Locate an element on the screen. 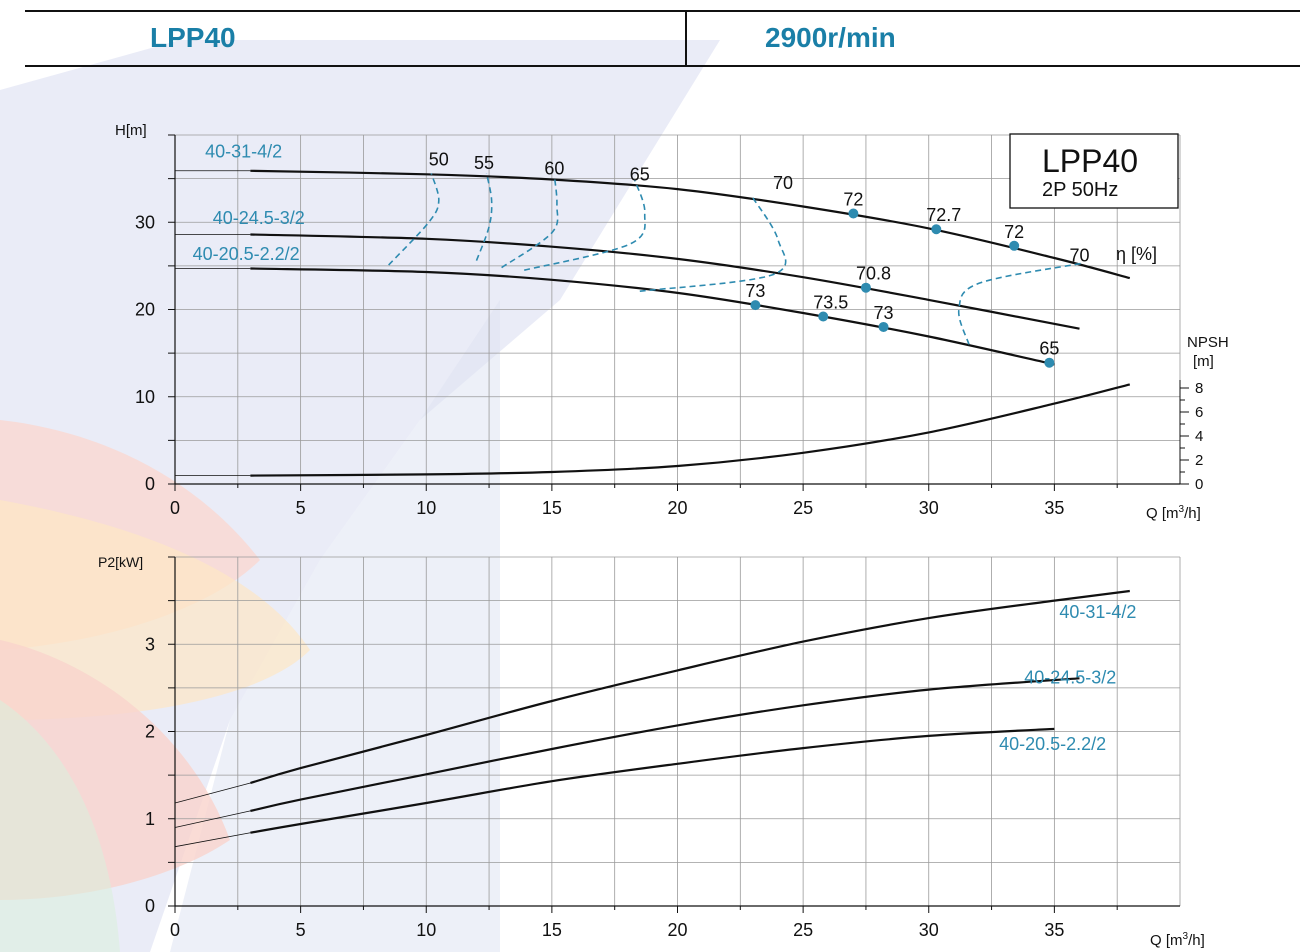 Image resolution: width=1303 pixels, height=952 pixels. model-title: LPP40 is located at coordinates (193, 37).